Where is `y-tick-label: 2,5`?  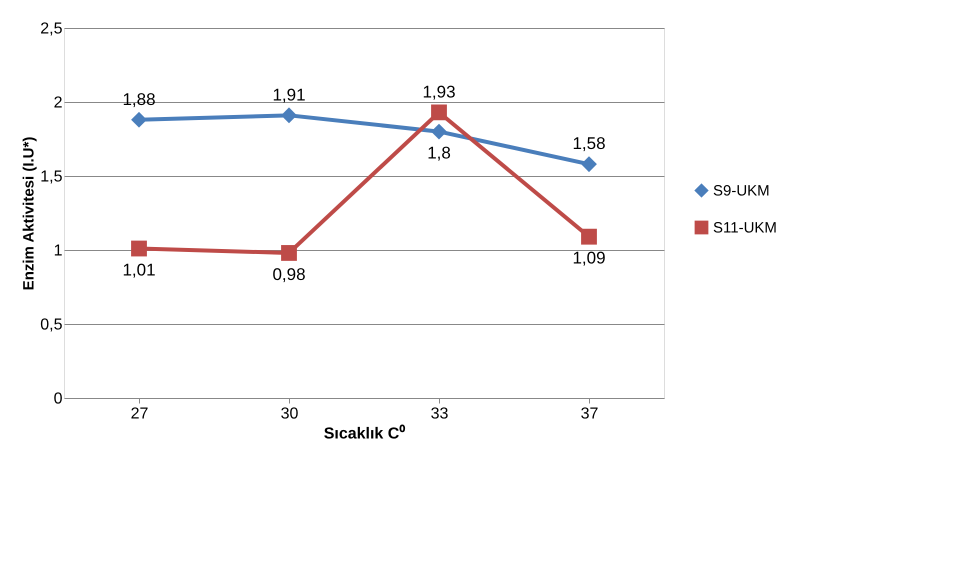 y-tick-label: 2,5 is located at coordinates (51, 29).